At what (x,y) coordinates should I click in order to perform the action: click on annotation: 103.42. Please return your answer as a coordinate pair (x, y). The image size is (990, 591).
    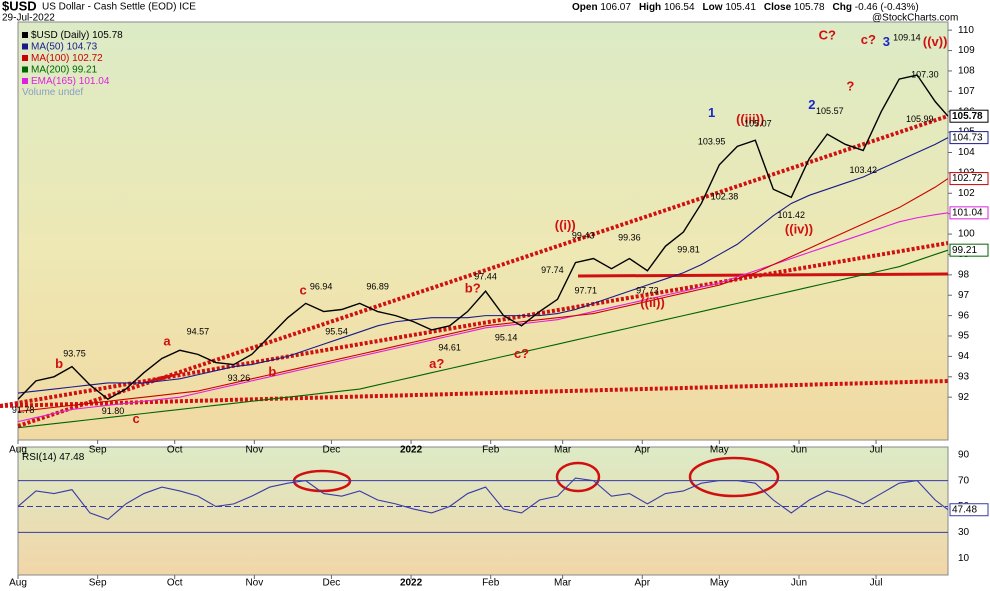
    Looking at the image, I should click on (863, 170).